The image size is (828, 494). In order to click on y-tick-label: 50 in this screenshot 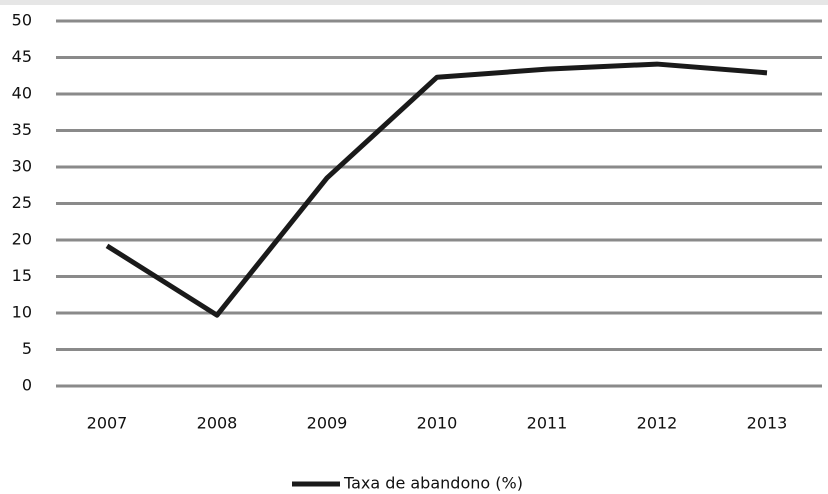, I will do `click(22, 20)`.